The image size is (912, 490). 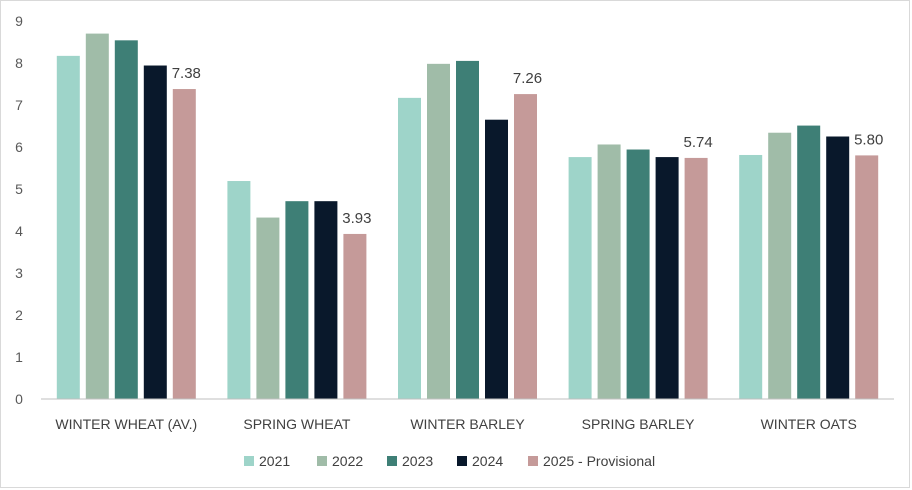 What do you see at coordinates (68, 227) in the screenshot?
I see `bar-winter-wheat-av-2021` at bounding box center [68, 227].